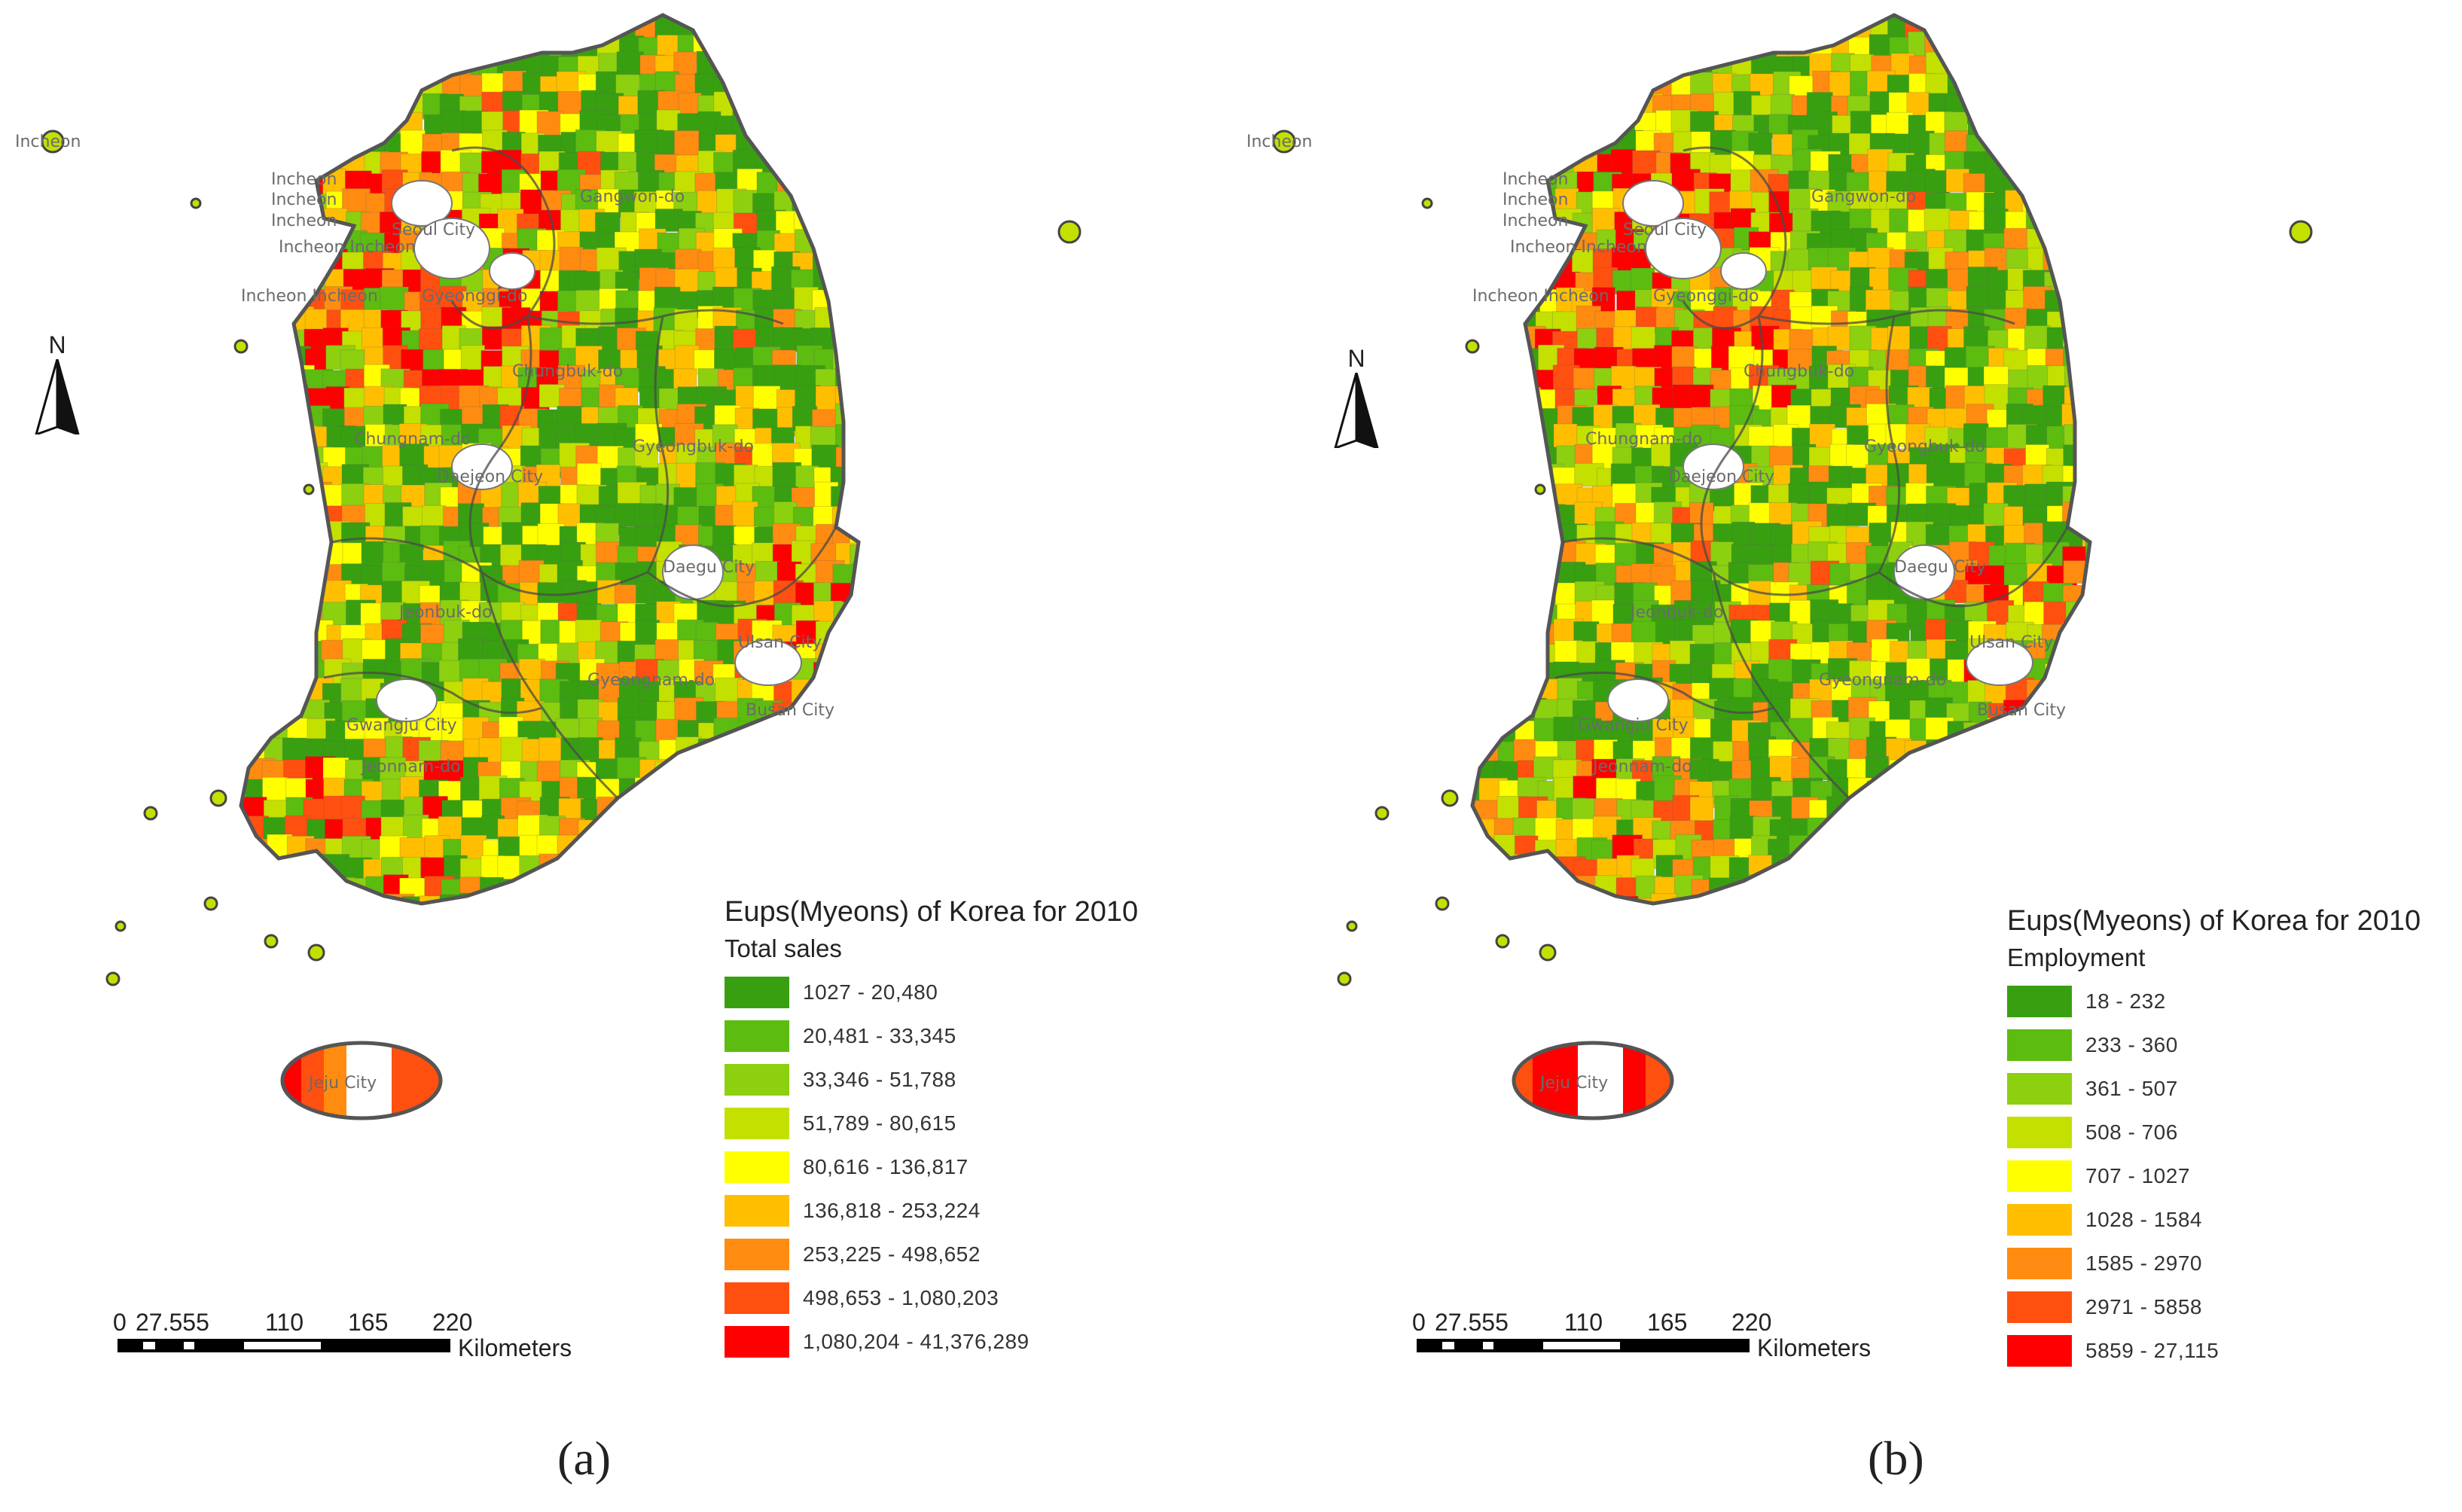 The image size is (2462, 1512). I want to click on legend-label: 2971 - 5858, so click(2143, 1306).